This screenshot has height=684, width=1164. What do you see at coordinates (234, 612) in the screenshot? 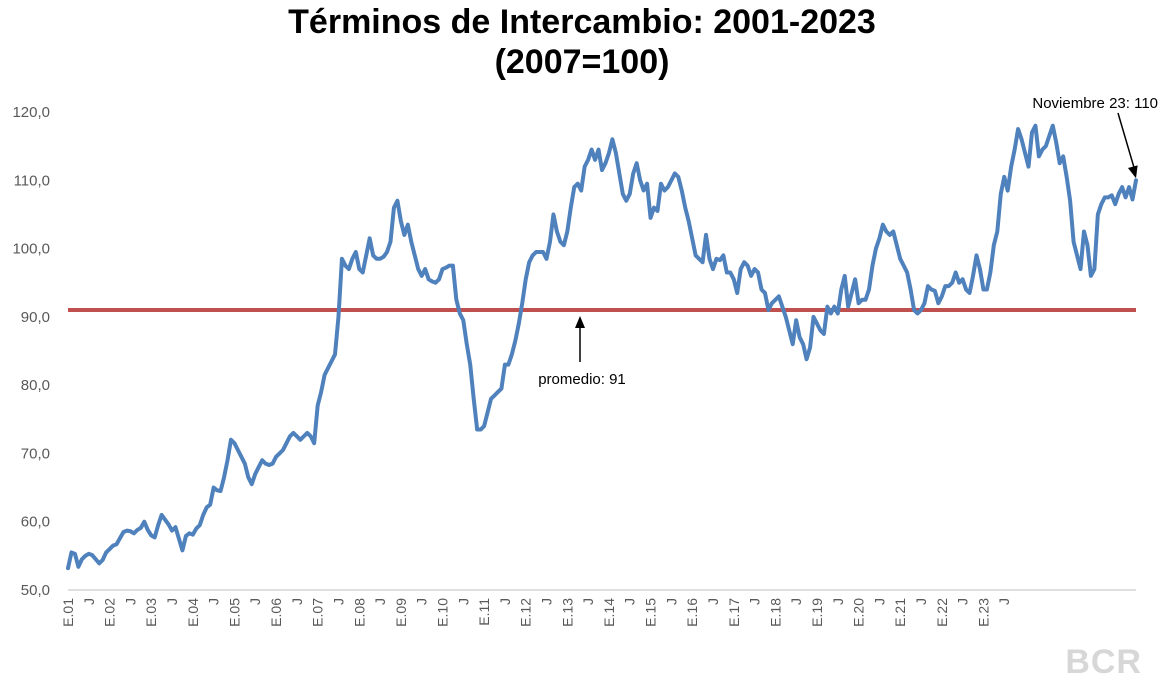
I see `x-tick-label: E.05` at bounding box center [234, 612].